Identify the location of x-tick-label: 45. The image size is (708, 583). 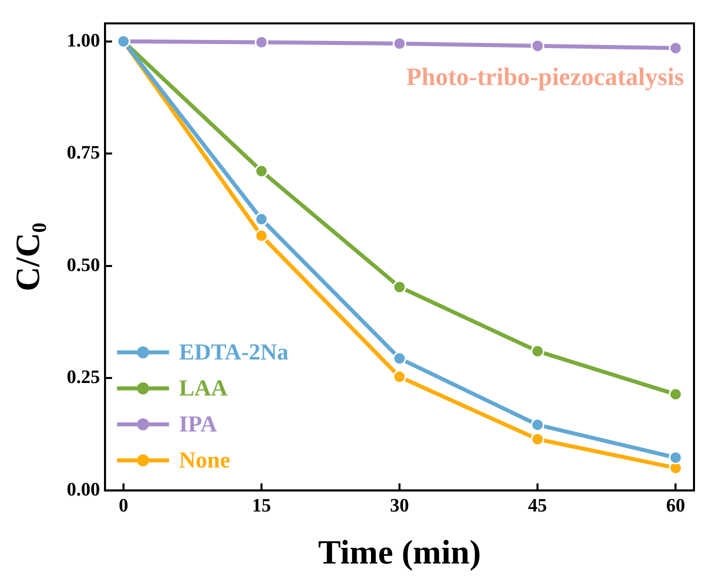
(538, 506).